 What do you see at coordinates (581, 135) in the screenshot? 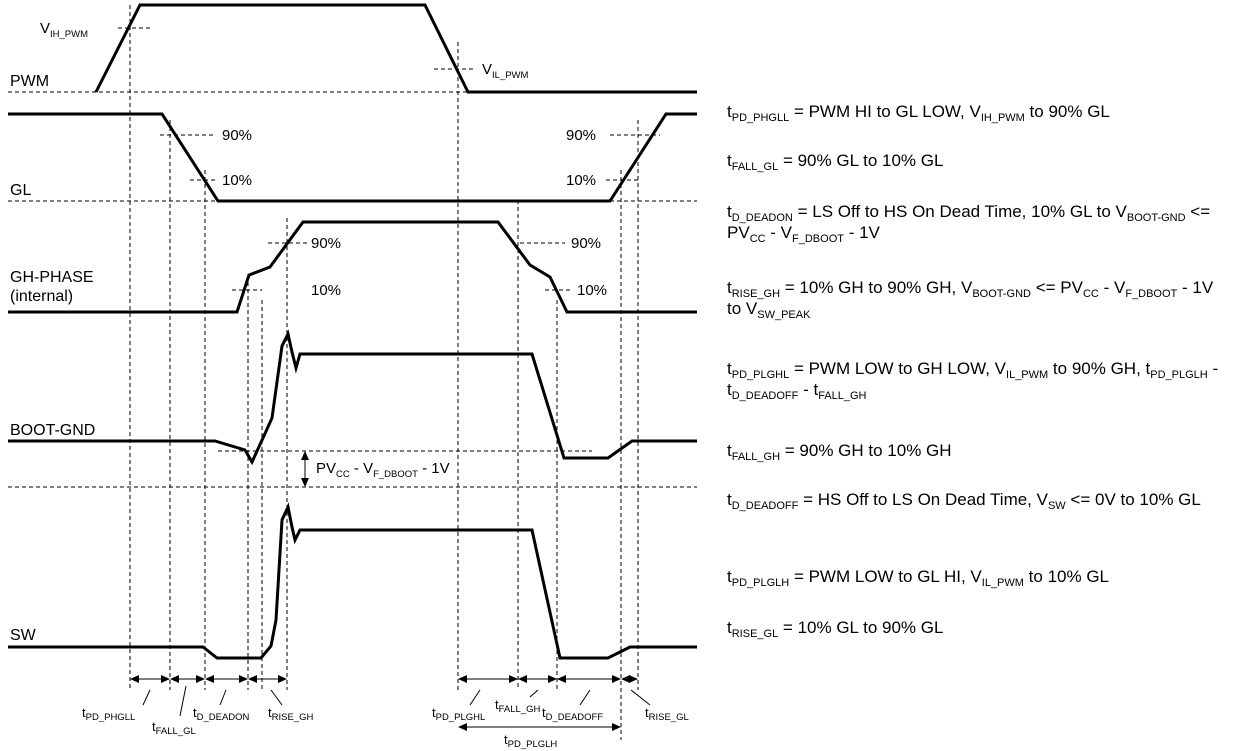
I see `gl-90-right: 90%` at bounding box center [581, 135].